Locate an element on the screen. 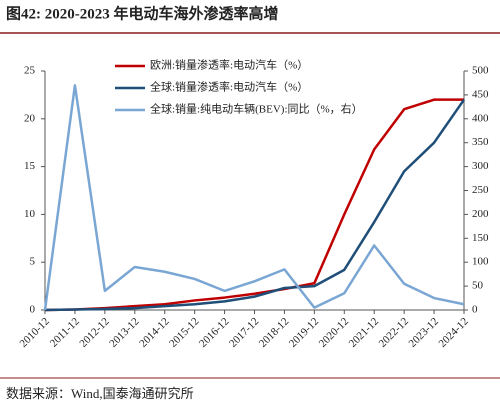 This screenshot has height=411, width=500. x-tick-label: 2018-12 is located at coordinates (274, 332).